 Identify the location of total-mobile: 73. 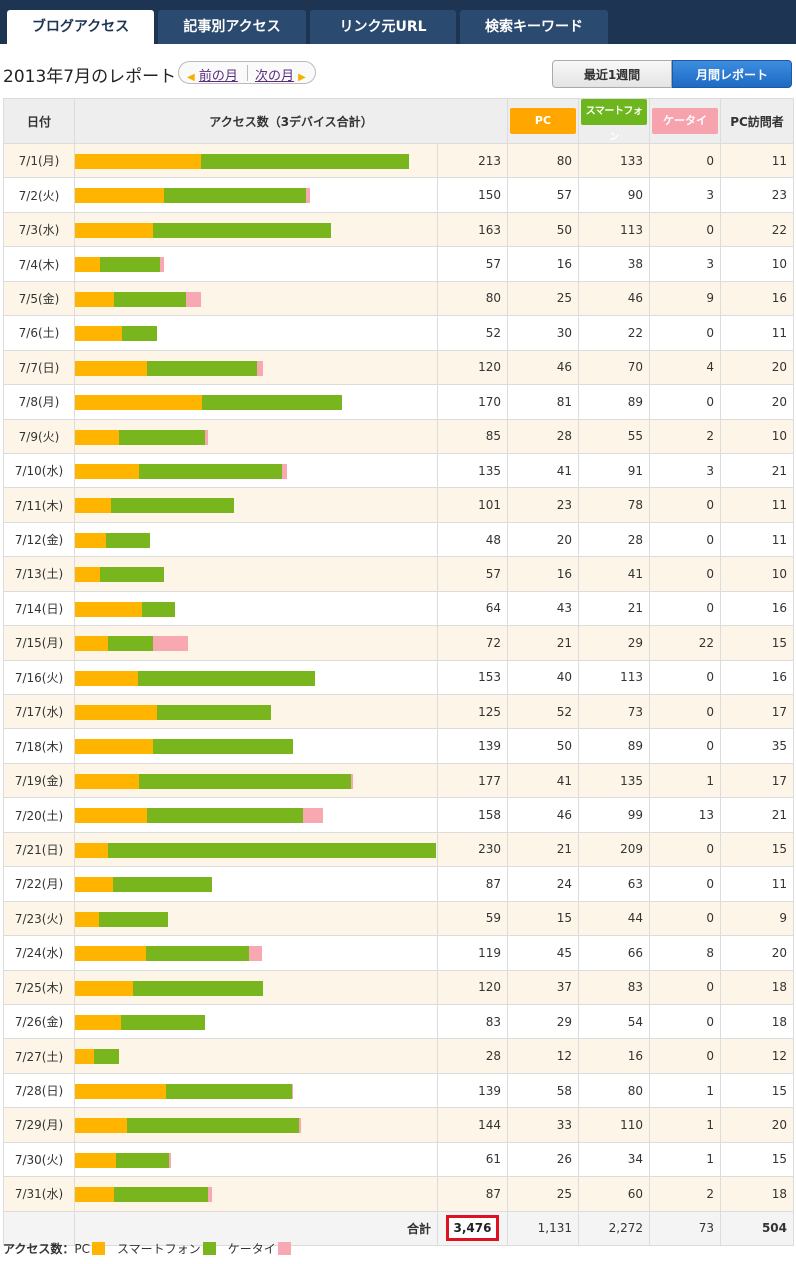
(685, 1228).